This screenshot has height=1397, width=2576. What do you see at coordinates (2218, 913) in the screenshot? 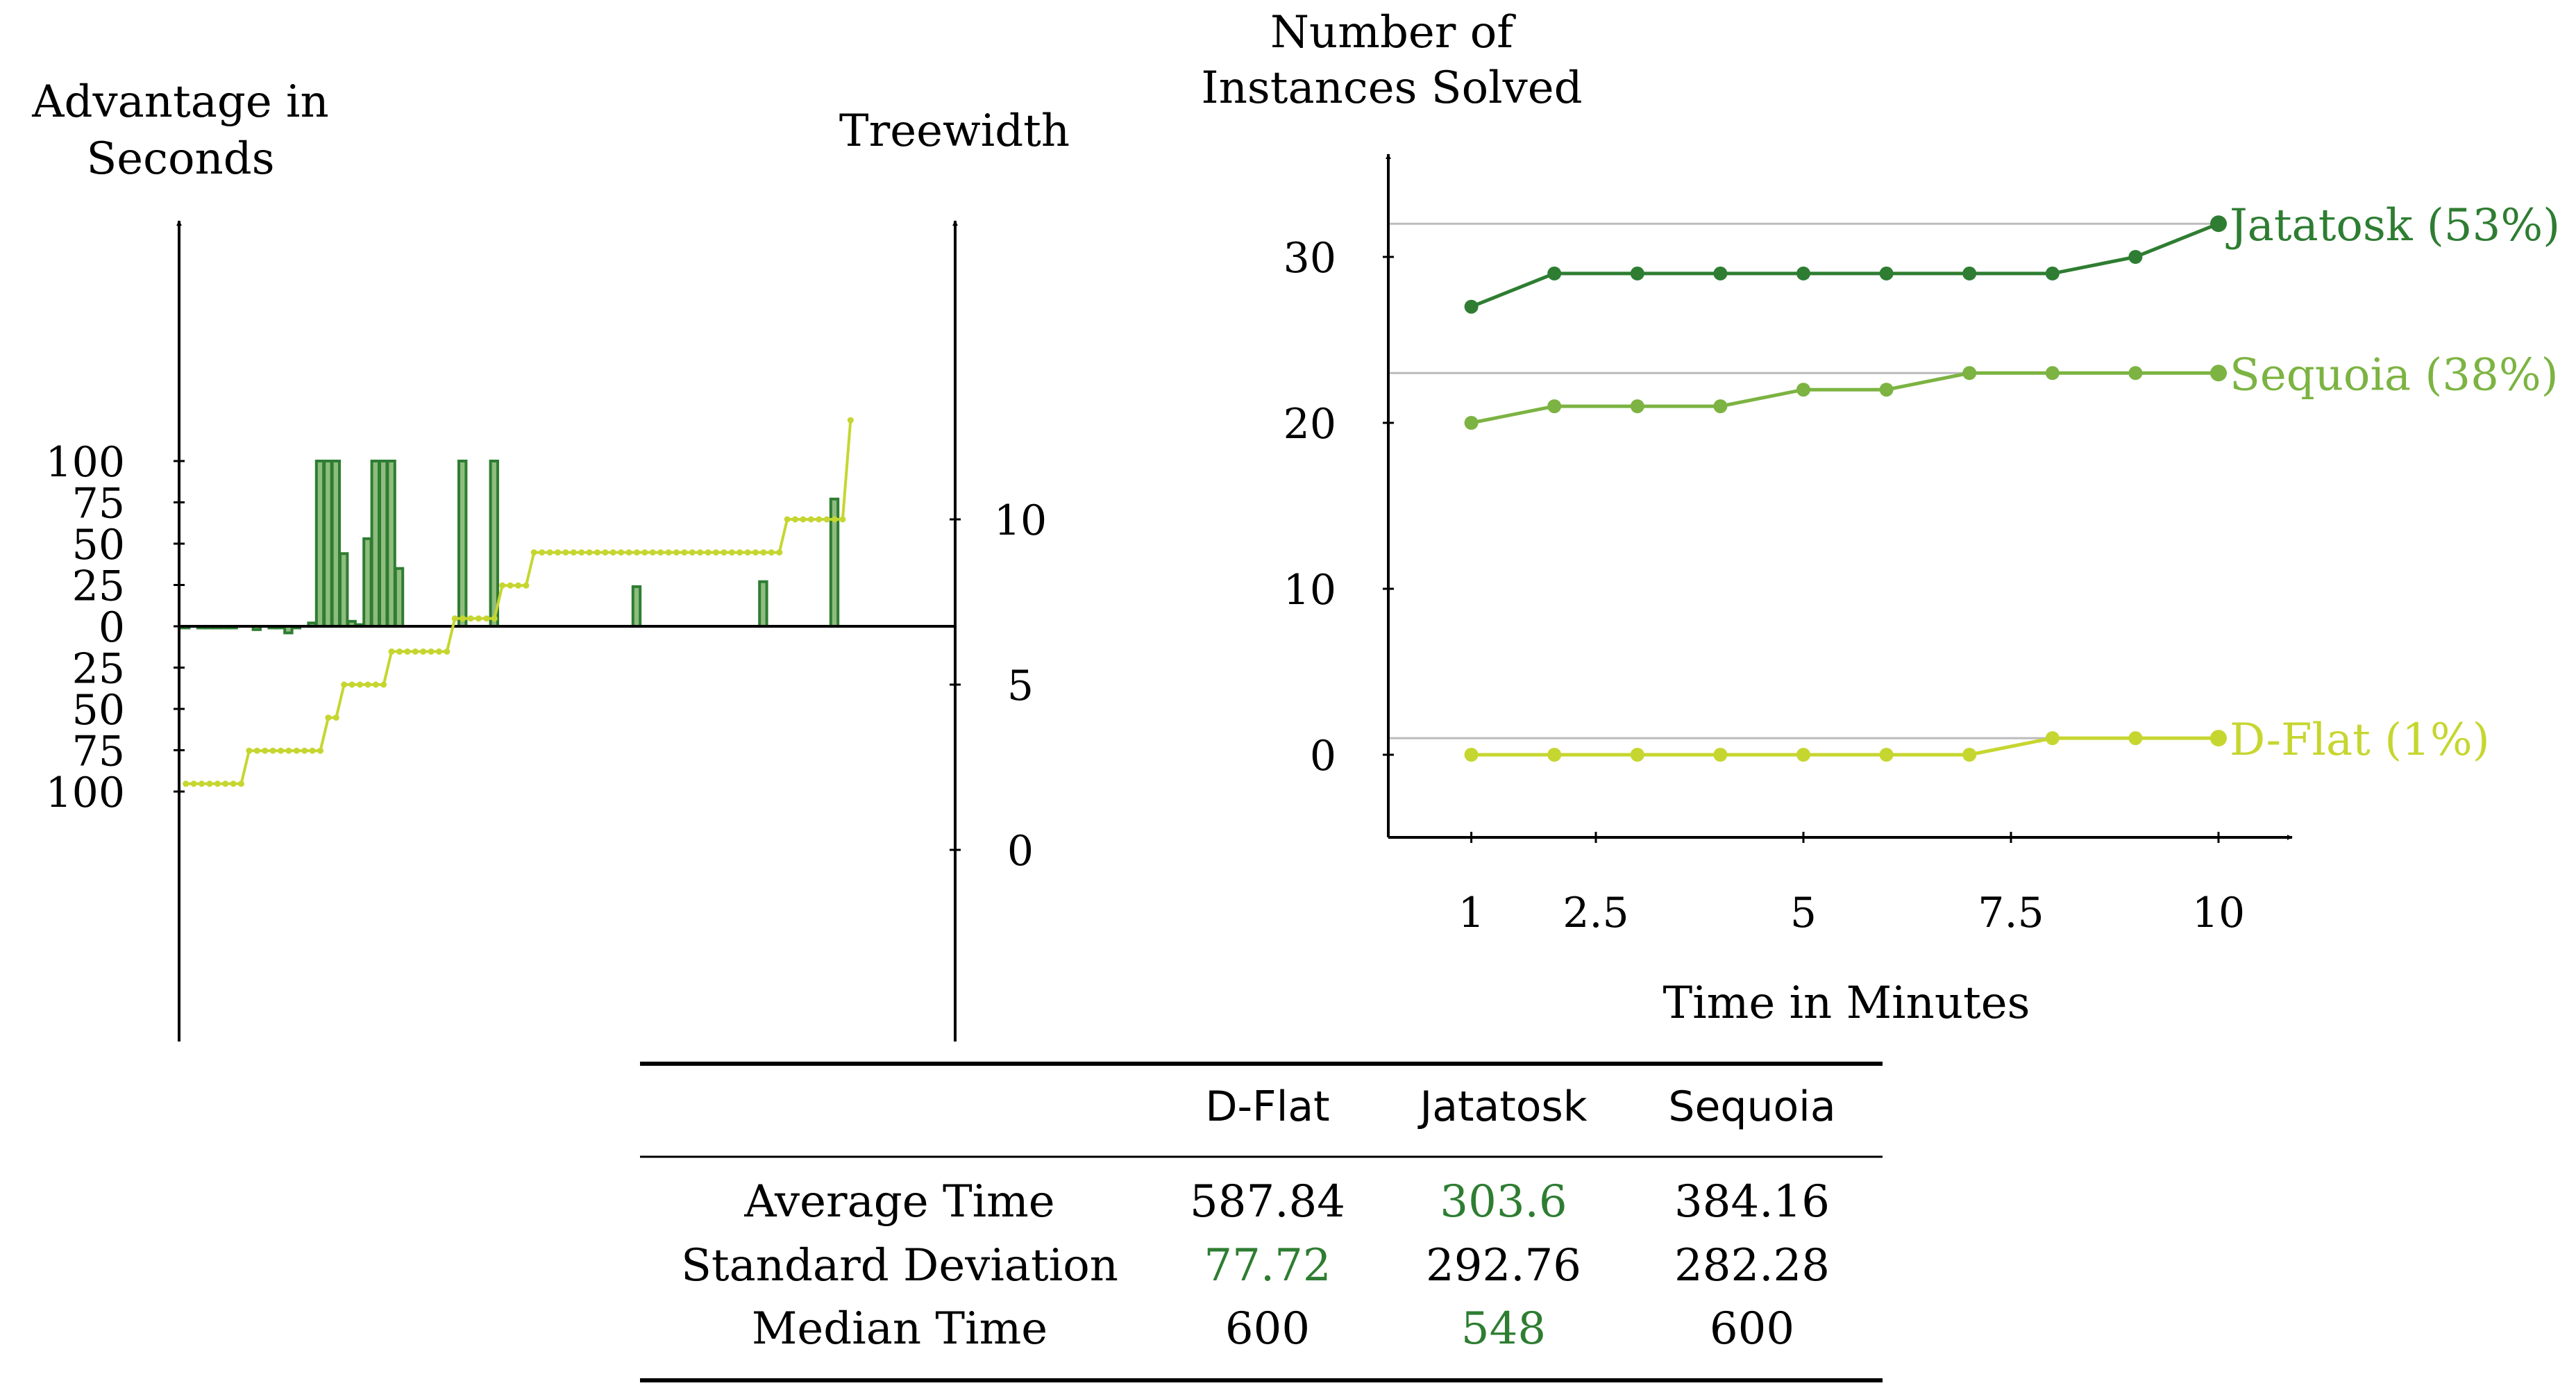
I see `time-tick-label: 10` at bounding box center [2218, 913].